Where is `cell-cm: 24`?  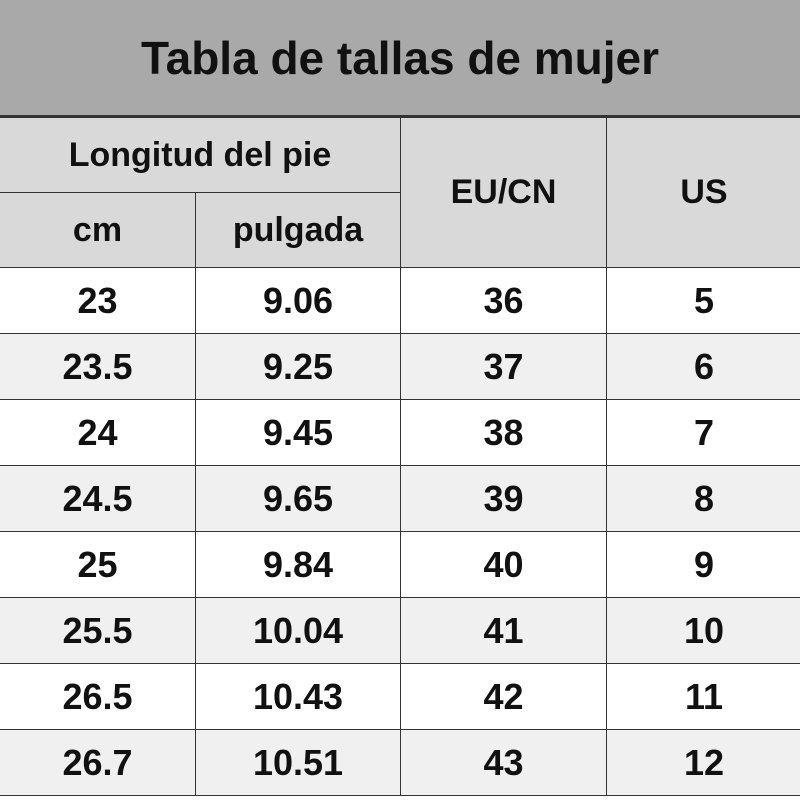 cell-cm: 24 is located at coordinates (98, 432).